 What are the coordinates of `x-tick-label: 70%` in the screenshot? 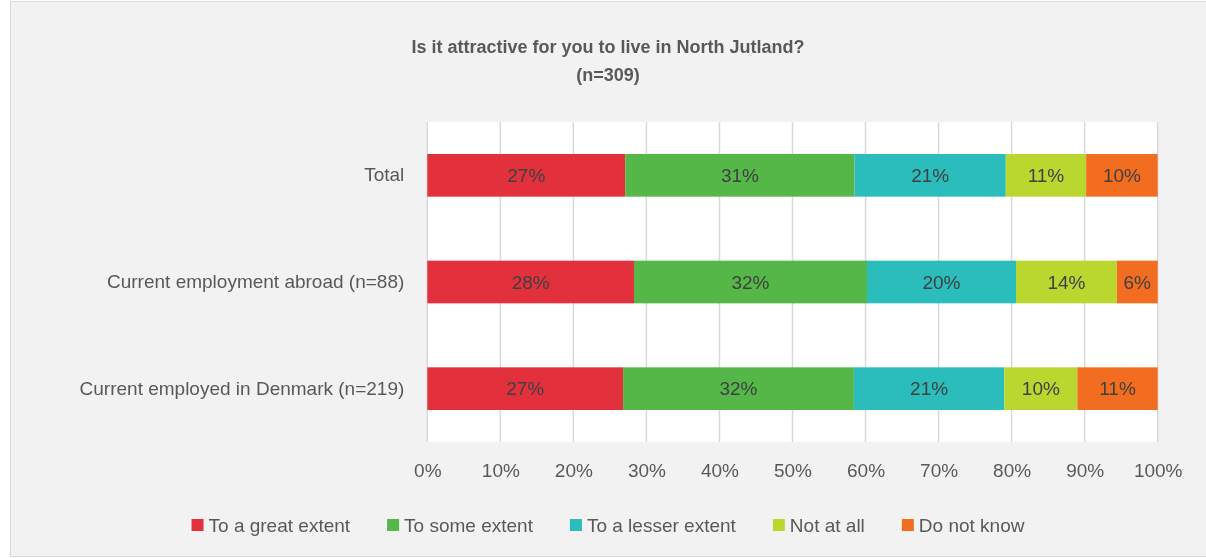 It's located at (939, 471).